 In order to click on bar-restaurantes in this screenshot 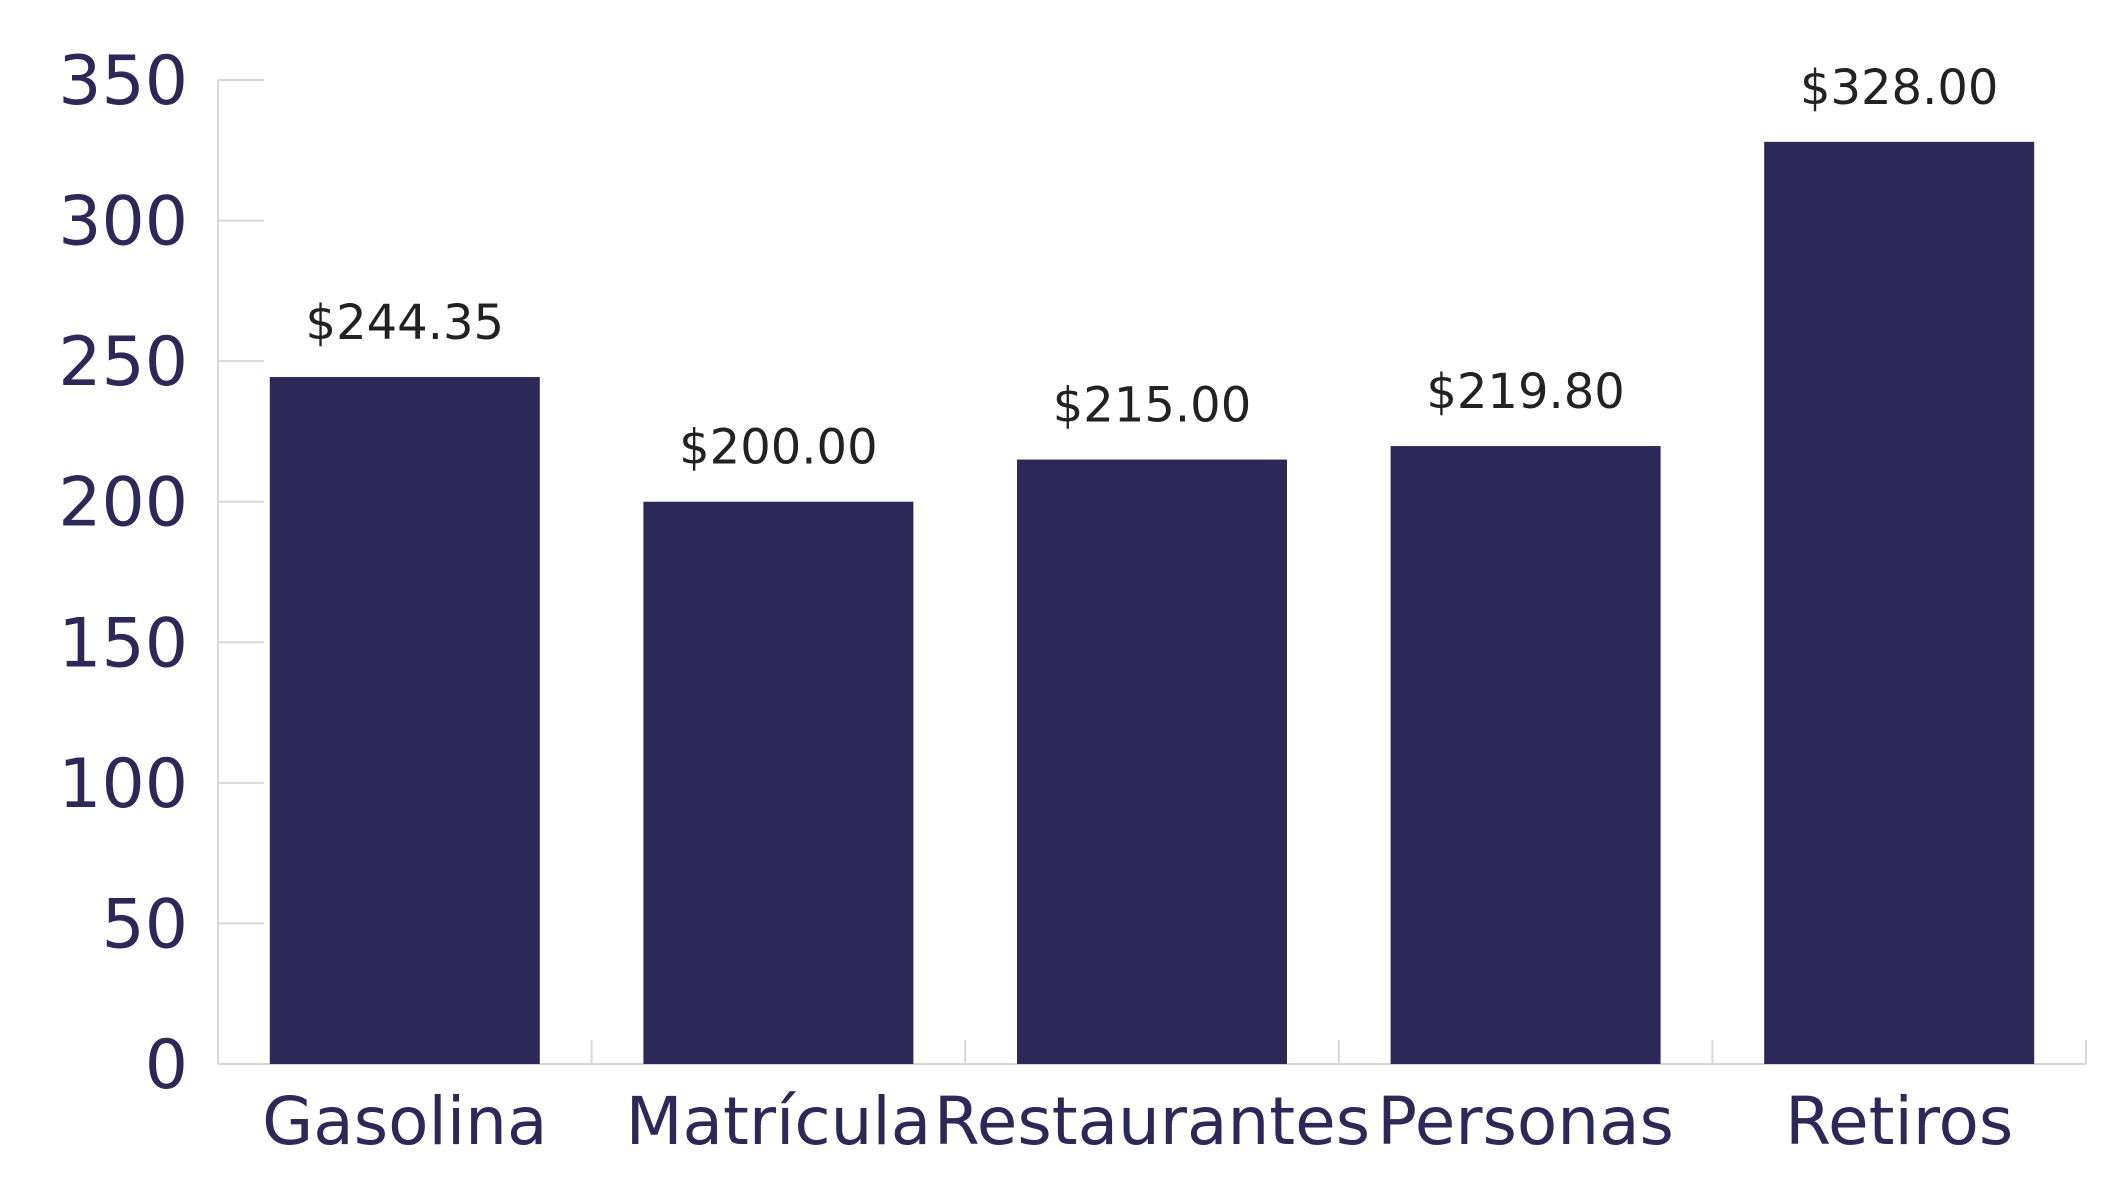, I will do `click(1152, 761)`.